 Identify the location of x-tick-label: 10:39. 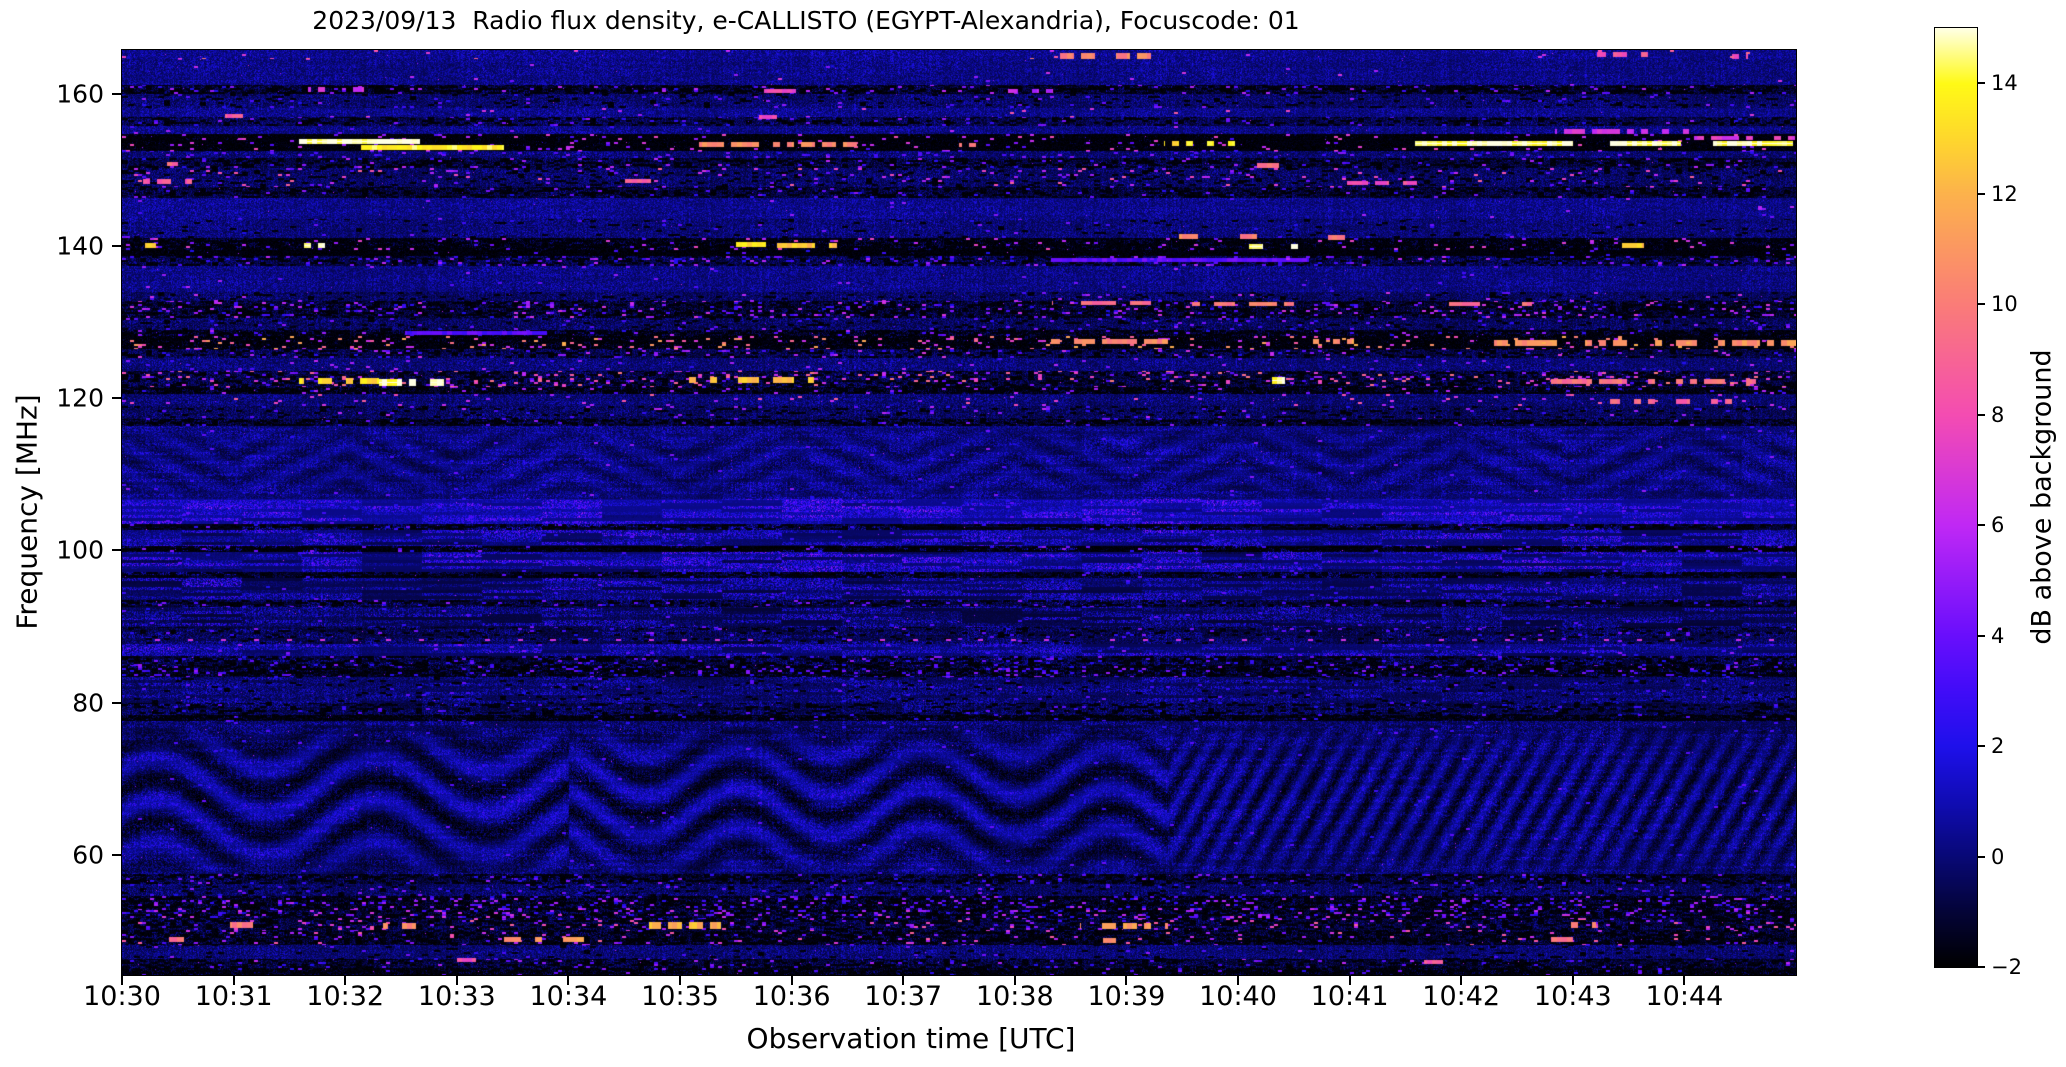
(1126, 996).